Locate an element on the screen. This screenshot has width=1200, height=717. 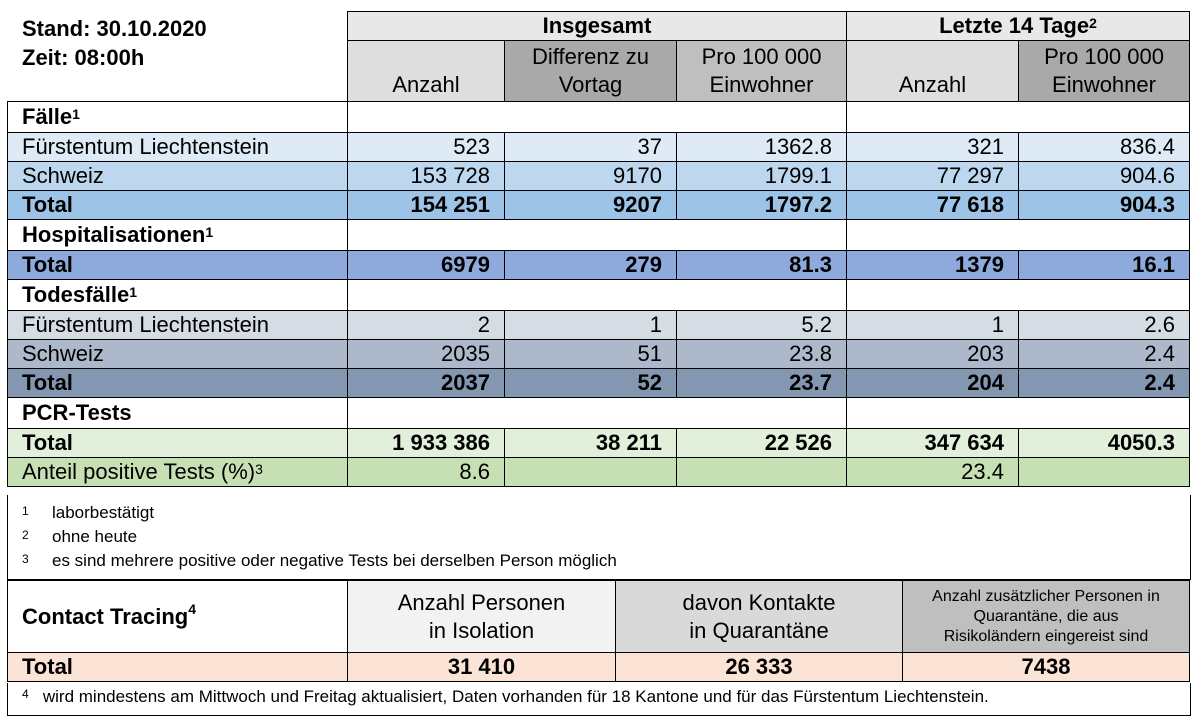
section-title: PCR-Tests is located at coordinates (177, 413).